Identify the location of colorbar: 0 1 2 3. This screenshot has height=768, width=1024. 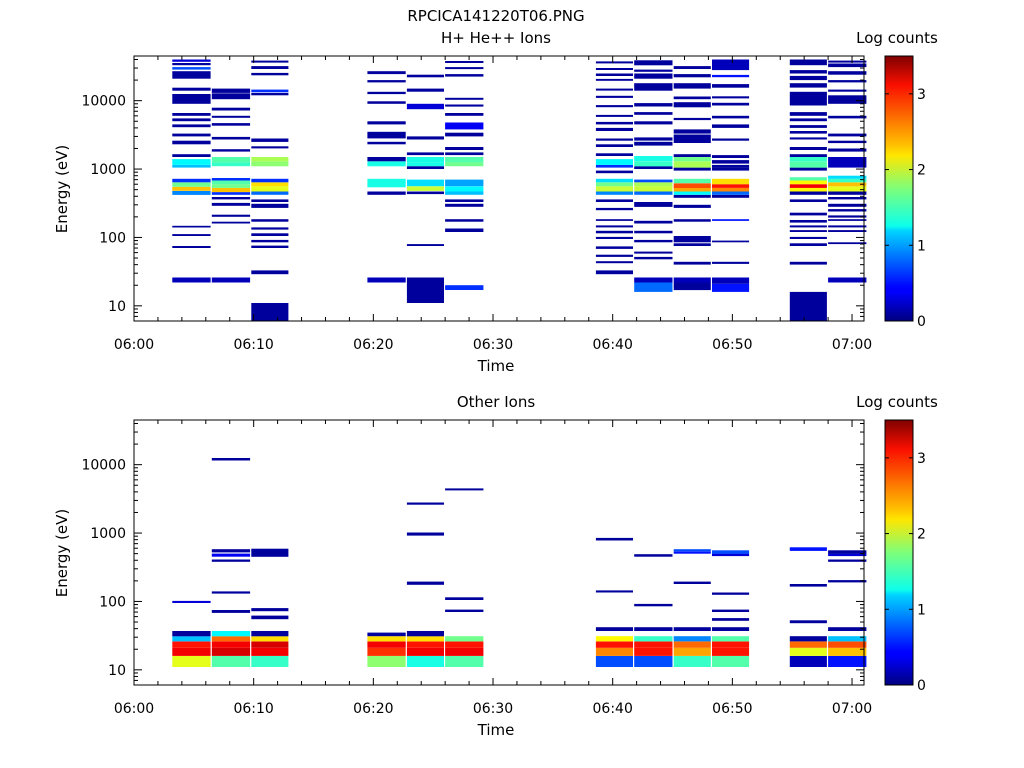
(905, 192).